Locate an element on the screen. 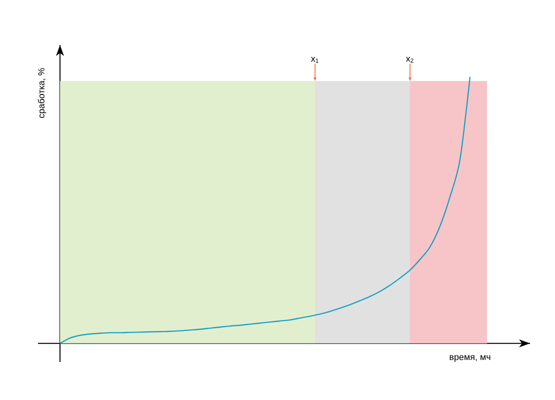 This screenshot has height=400, width=555. x-axis-title: время, мч is located at coordinates (470, 358).